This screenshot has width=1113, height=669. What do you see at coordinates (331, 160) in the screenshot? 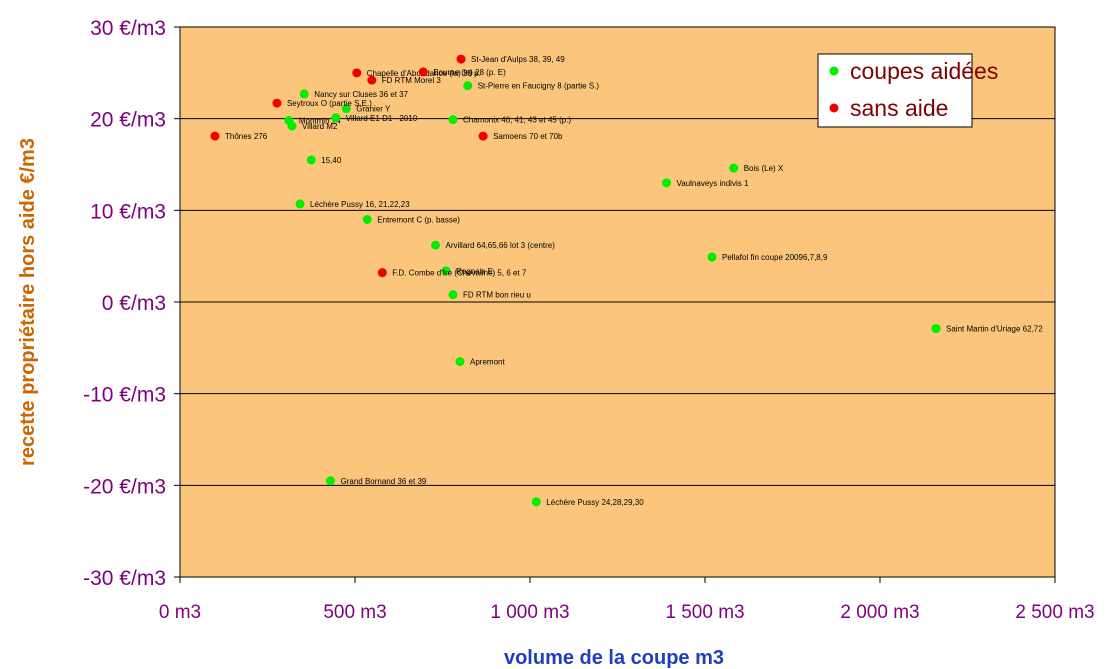
I see `data-point-label: 15,40` at bounding box center [331, 160].